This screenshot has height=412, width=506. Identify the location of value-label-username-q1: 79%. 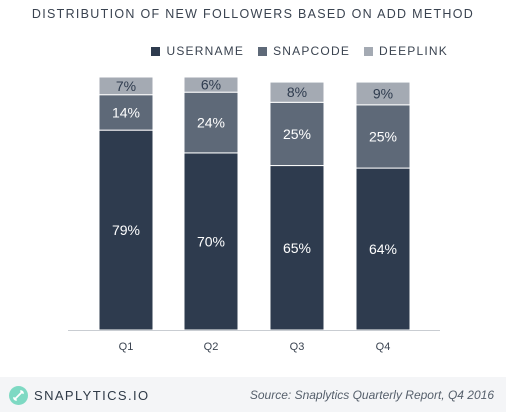
(126, 230).